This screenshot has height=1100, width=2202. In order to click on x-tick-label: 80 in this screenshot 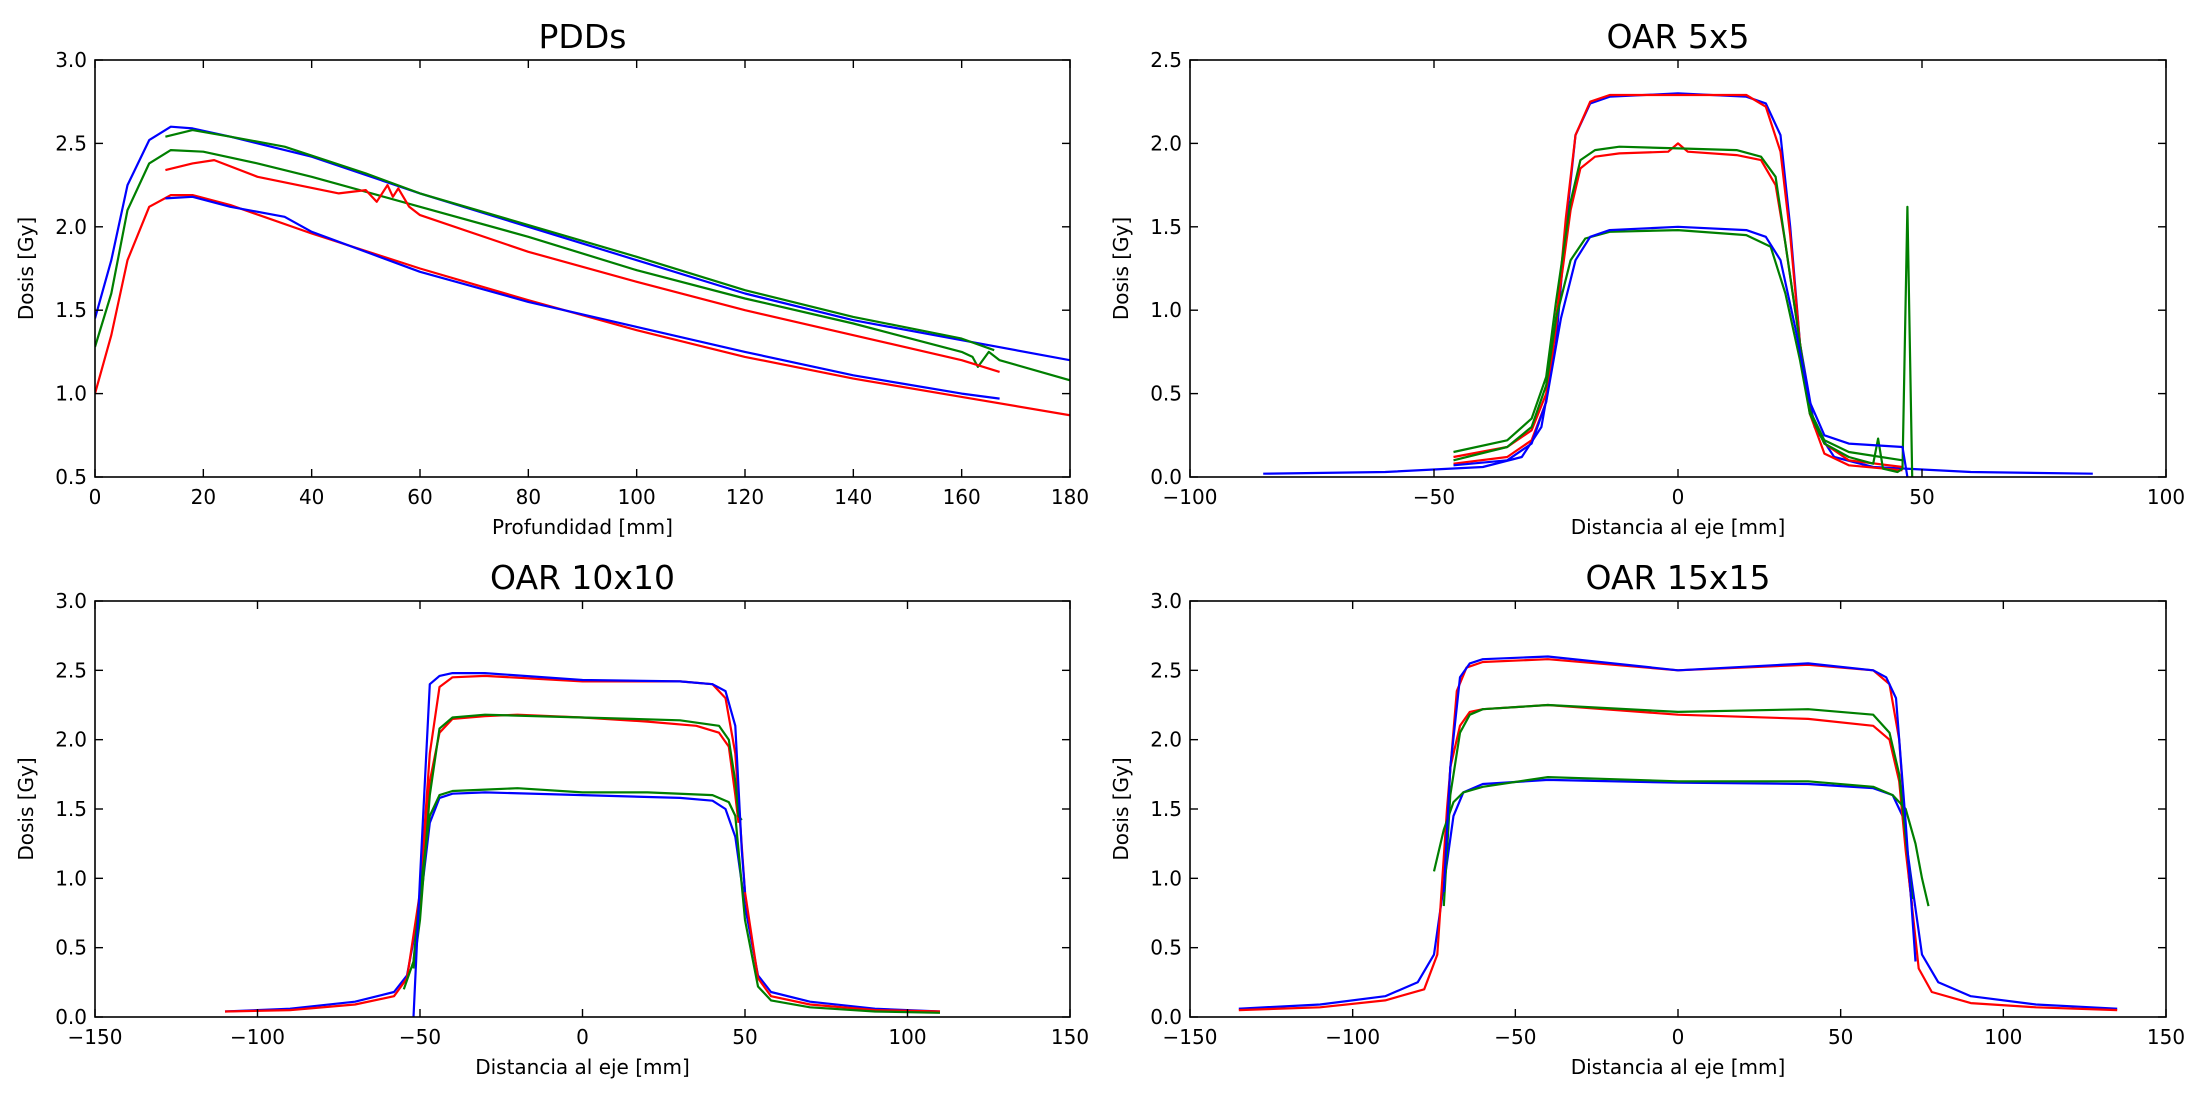, I will do `click(528, 497)`.